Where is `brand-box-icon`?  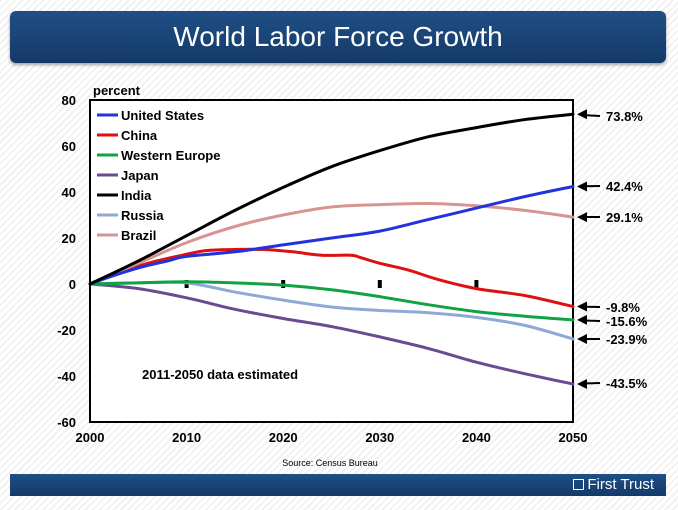 brand-box-icon is located at coordinates (579, 484).